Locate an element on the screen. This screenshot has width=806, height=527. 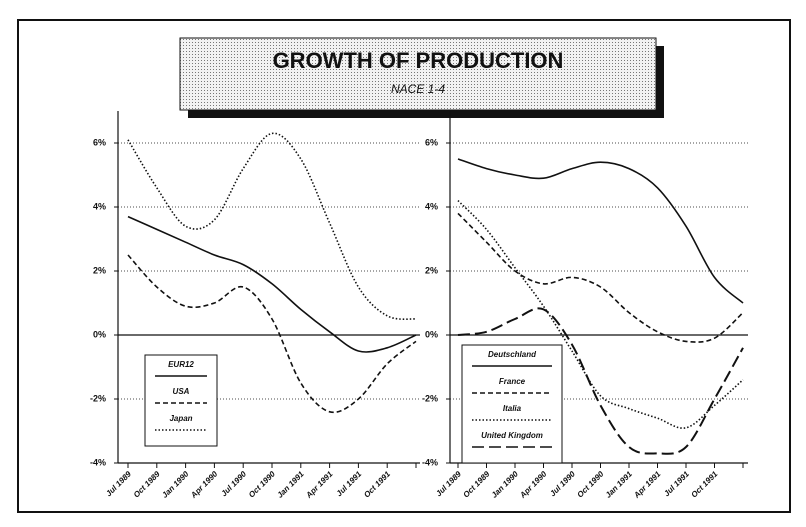
legend-label: Deutschland is located at coordinates (512, 354).